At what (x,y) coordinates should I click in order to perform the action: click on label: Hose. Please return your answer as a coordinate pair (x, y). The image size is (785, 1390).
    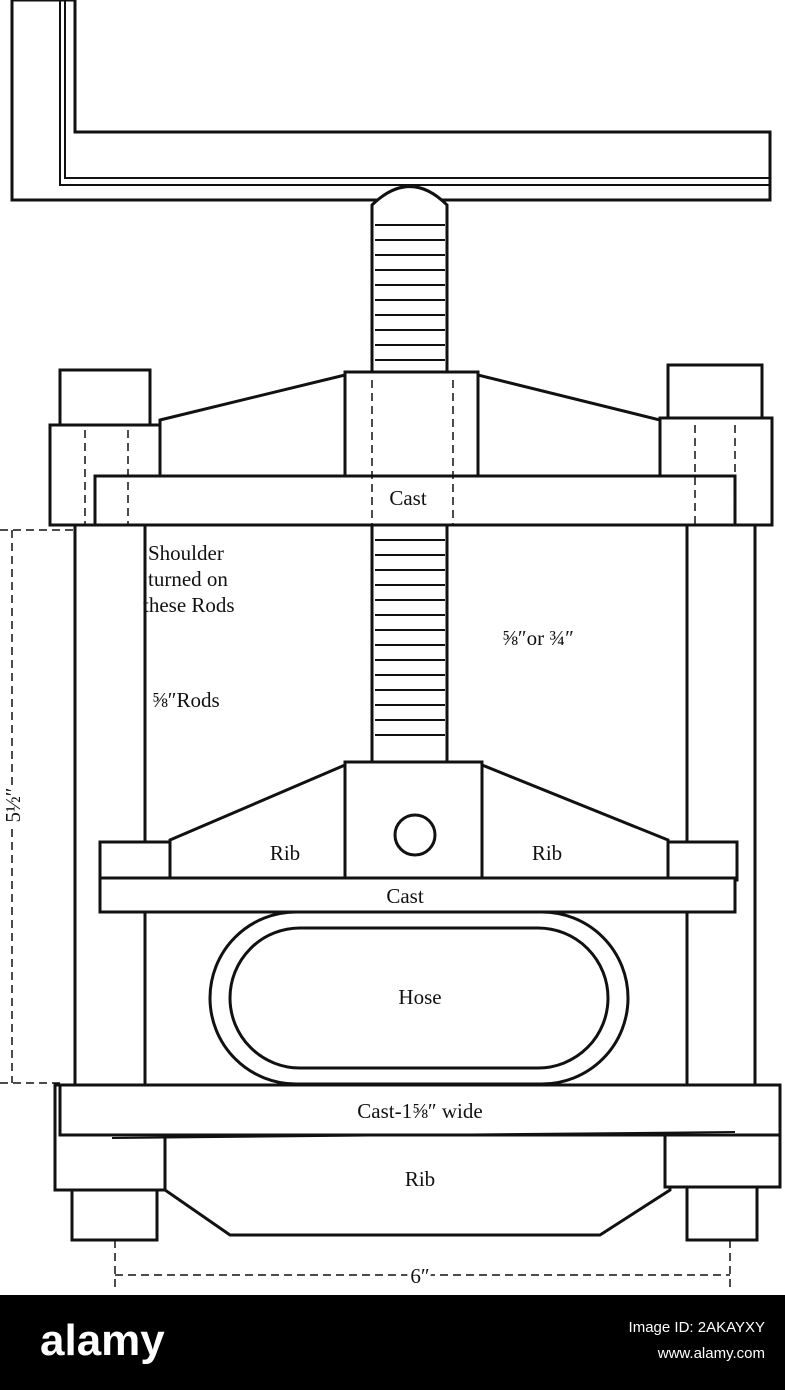
    Looking at the image, I should click on (419, 997).